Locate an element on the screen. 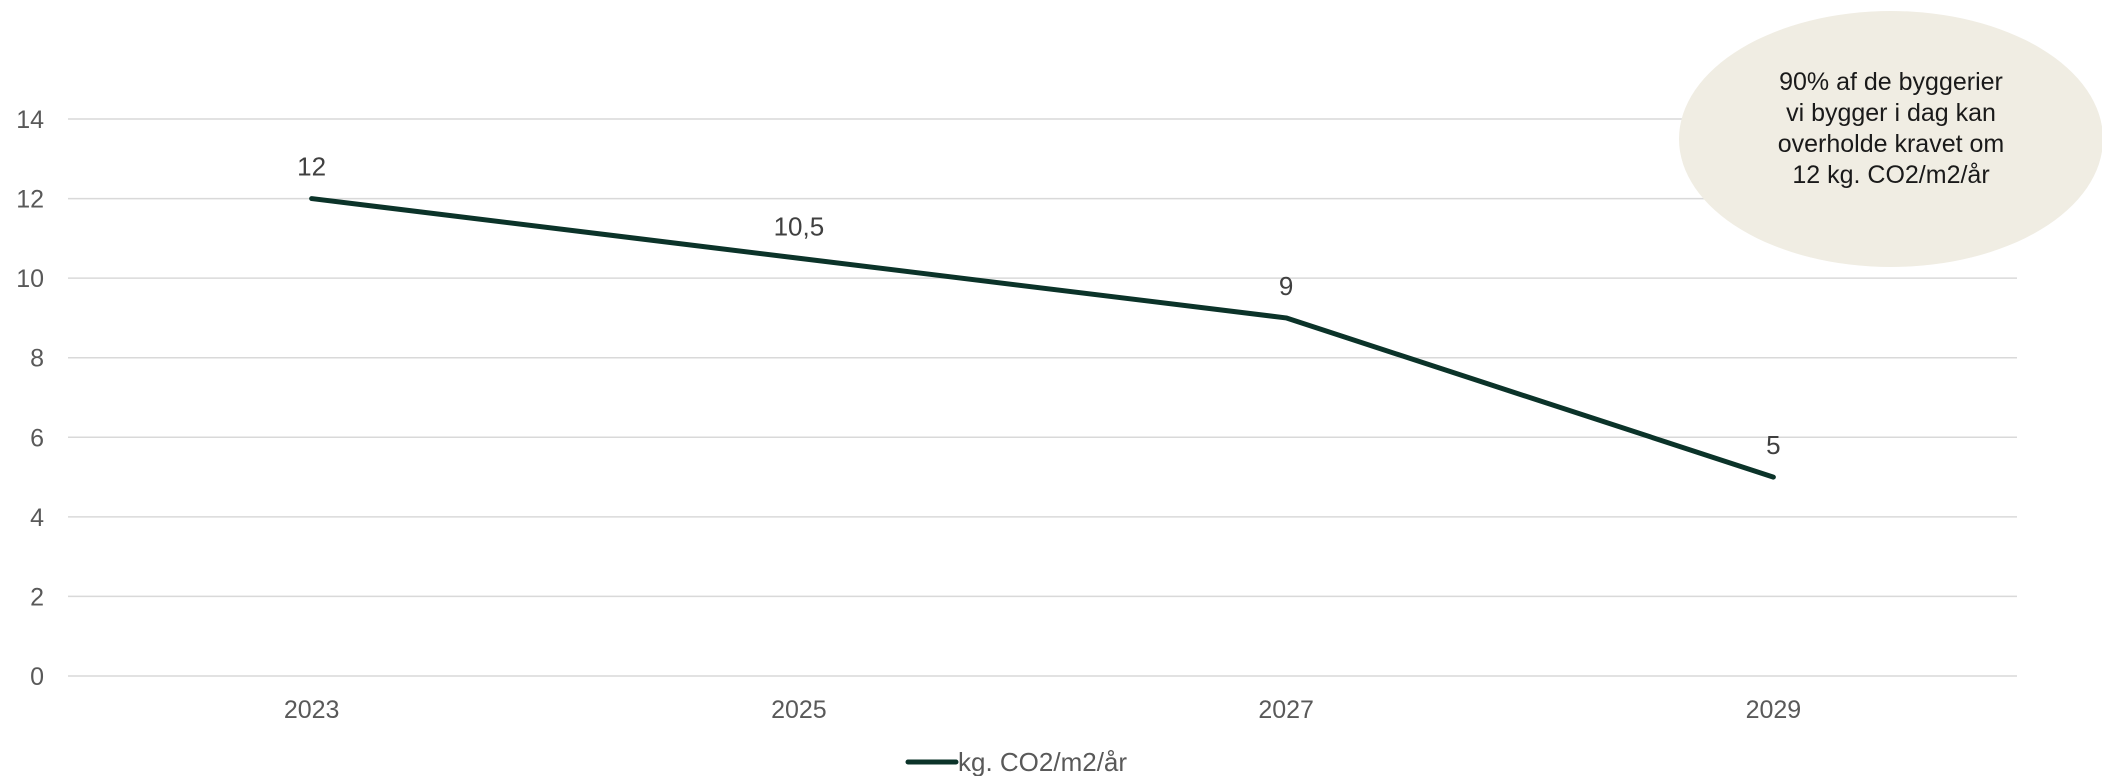 The width and height of the screenshot is (2102, 776). y-tick-label: 2 is located at coordinates (37, 597).